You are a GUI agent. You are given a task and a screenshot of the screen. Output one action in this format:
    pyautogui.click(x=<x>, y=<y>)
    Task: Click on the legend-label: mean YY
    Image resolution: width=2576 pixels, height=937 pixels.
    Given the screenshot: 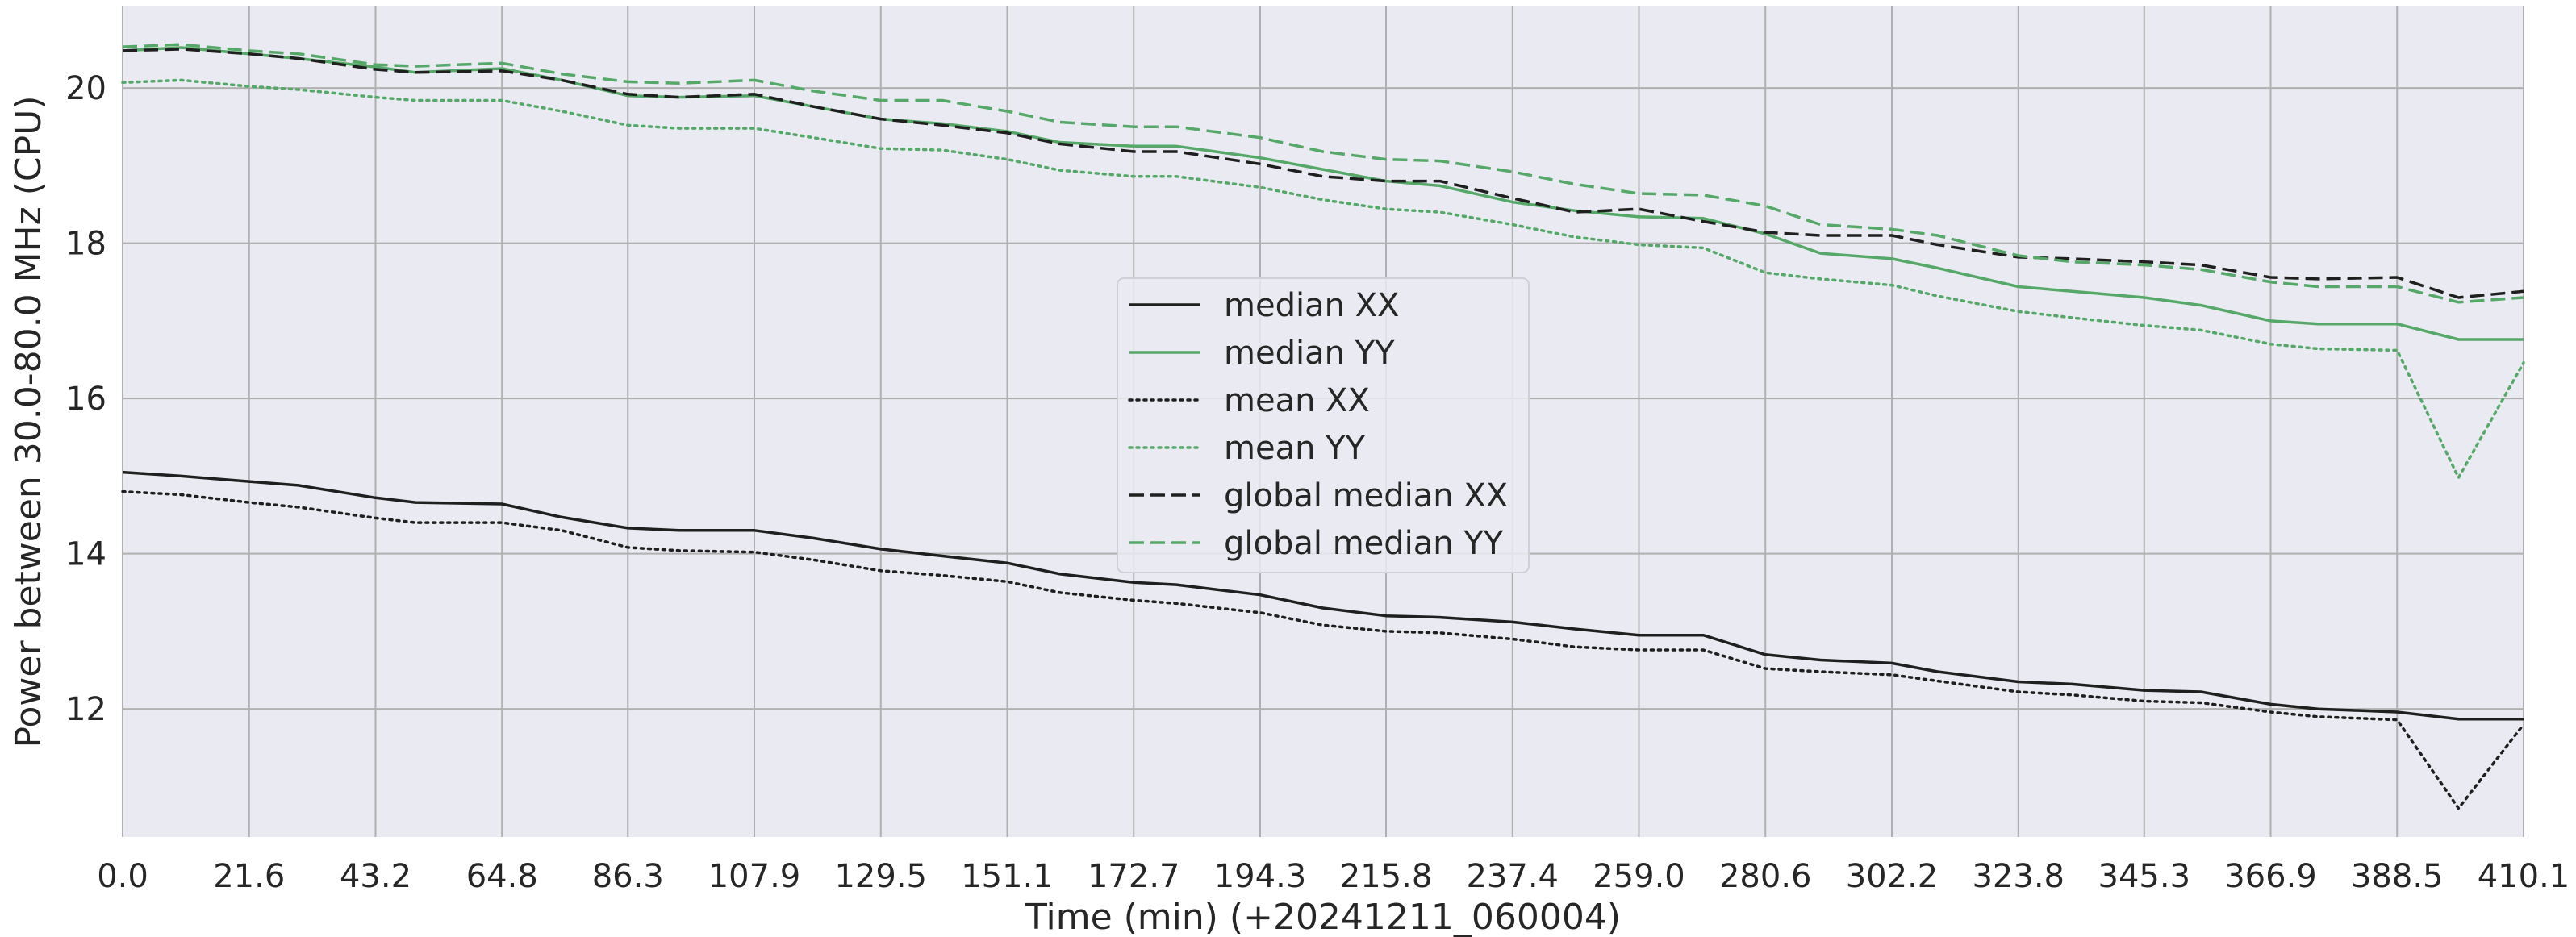 What is the action you would take?
    pyautogui.click(x=1295, y=449)
    